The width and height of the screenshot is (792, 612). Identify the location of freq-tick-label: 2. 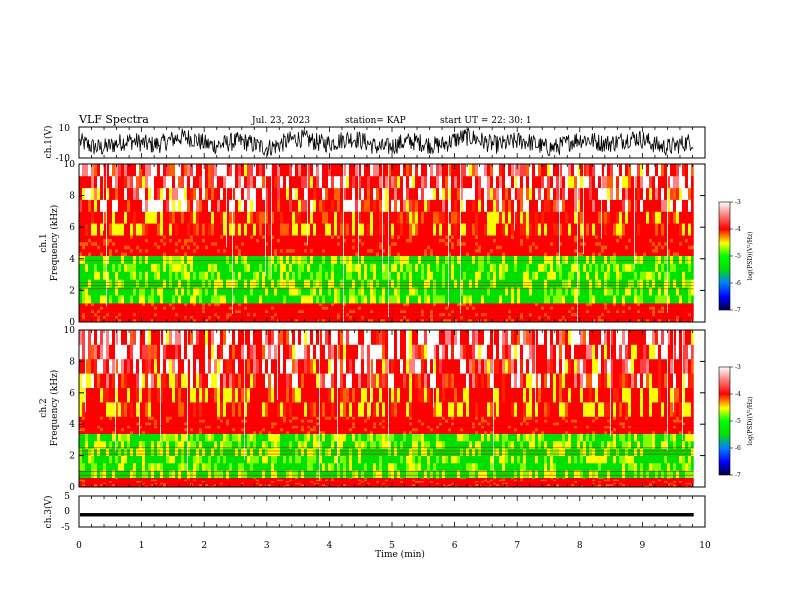
(72, 291).